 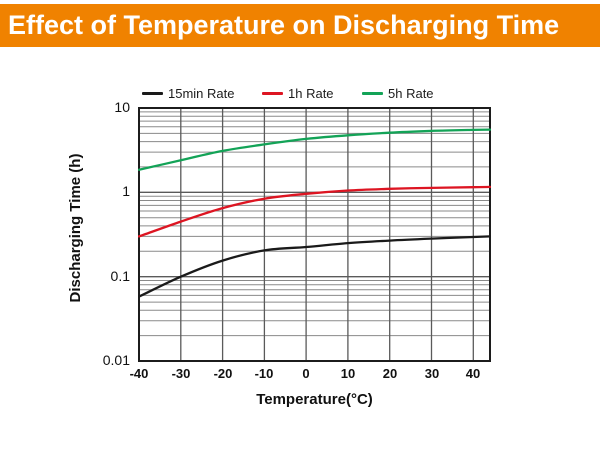 I want to click on legend-label: 5h Rate, so click(x=411, y=93).